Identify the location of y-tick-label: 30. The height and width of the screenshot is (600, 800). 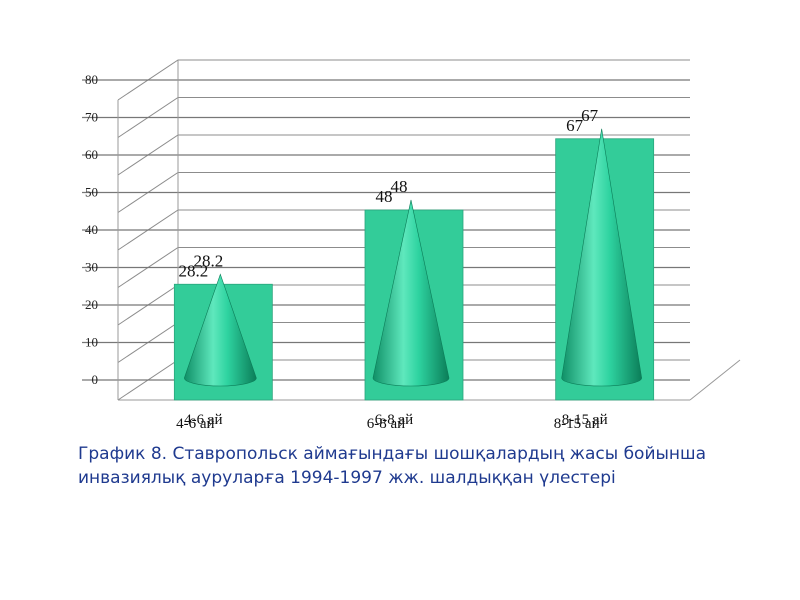
(91, 267).